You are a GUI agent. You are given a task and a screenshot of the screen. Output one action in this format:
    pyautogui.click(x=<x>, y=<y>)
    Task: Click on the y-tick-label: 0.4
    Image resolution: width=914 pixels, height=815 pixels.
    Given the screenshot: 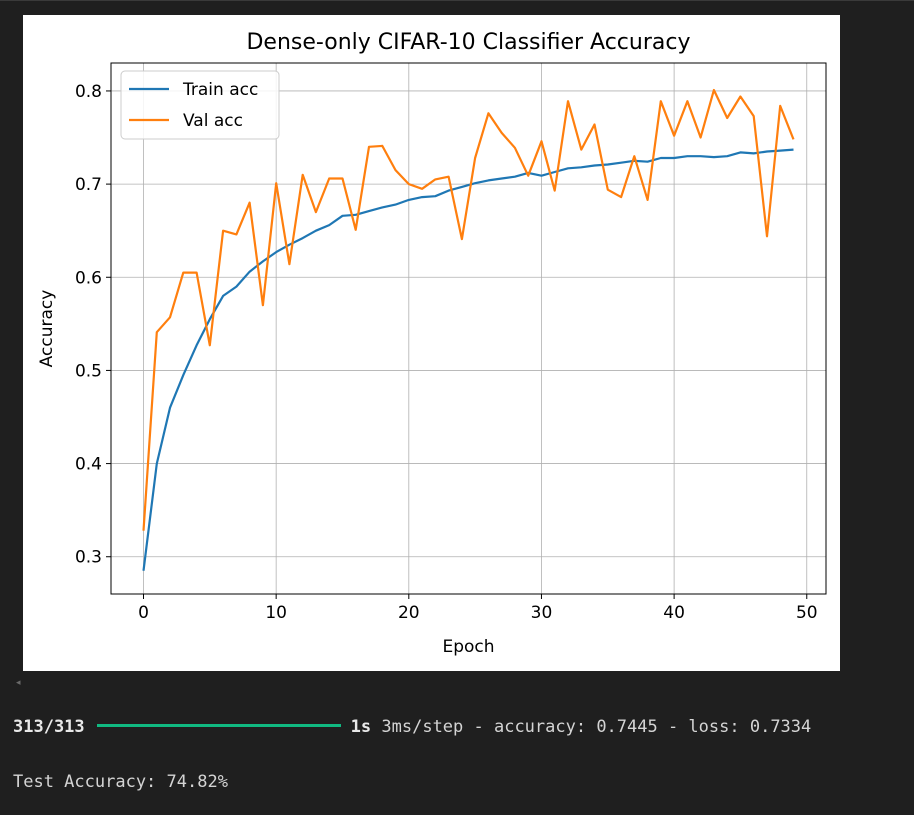 What is the action you would take?
    pyautogui.click(x=88, y=465)
    